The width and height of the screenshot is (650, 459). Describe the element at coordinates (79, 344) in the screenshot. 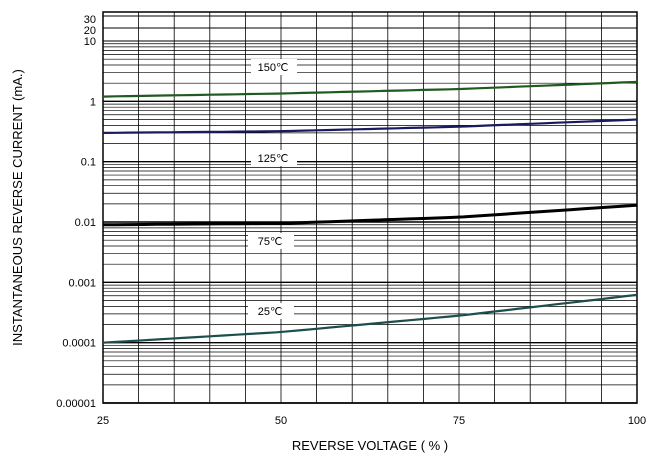

I see `y-tick-label: 0.0001` at that location.